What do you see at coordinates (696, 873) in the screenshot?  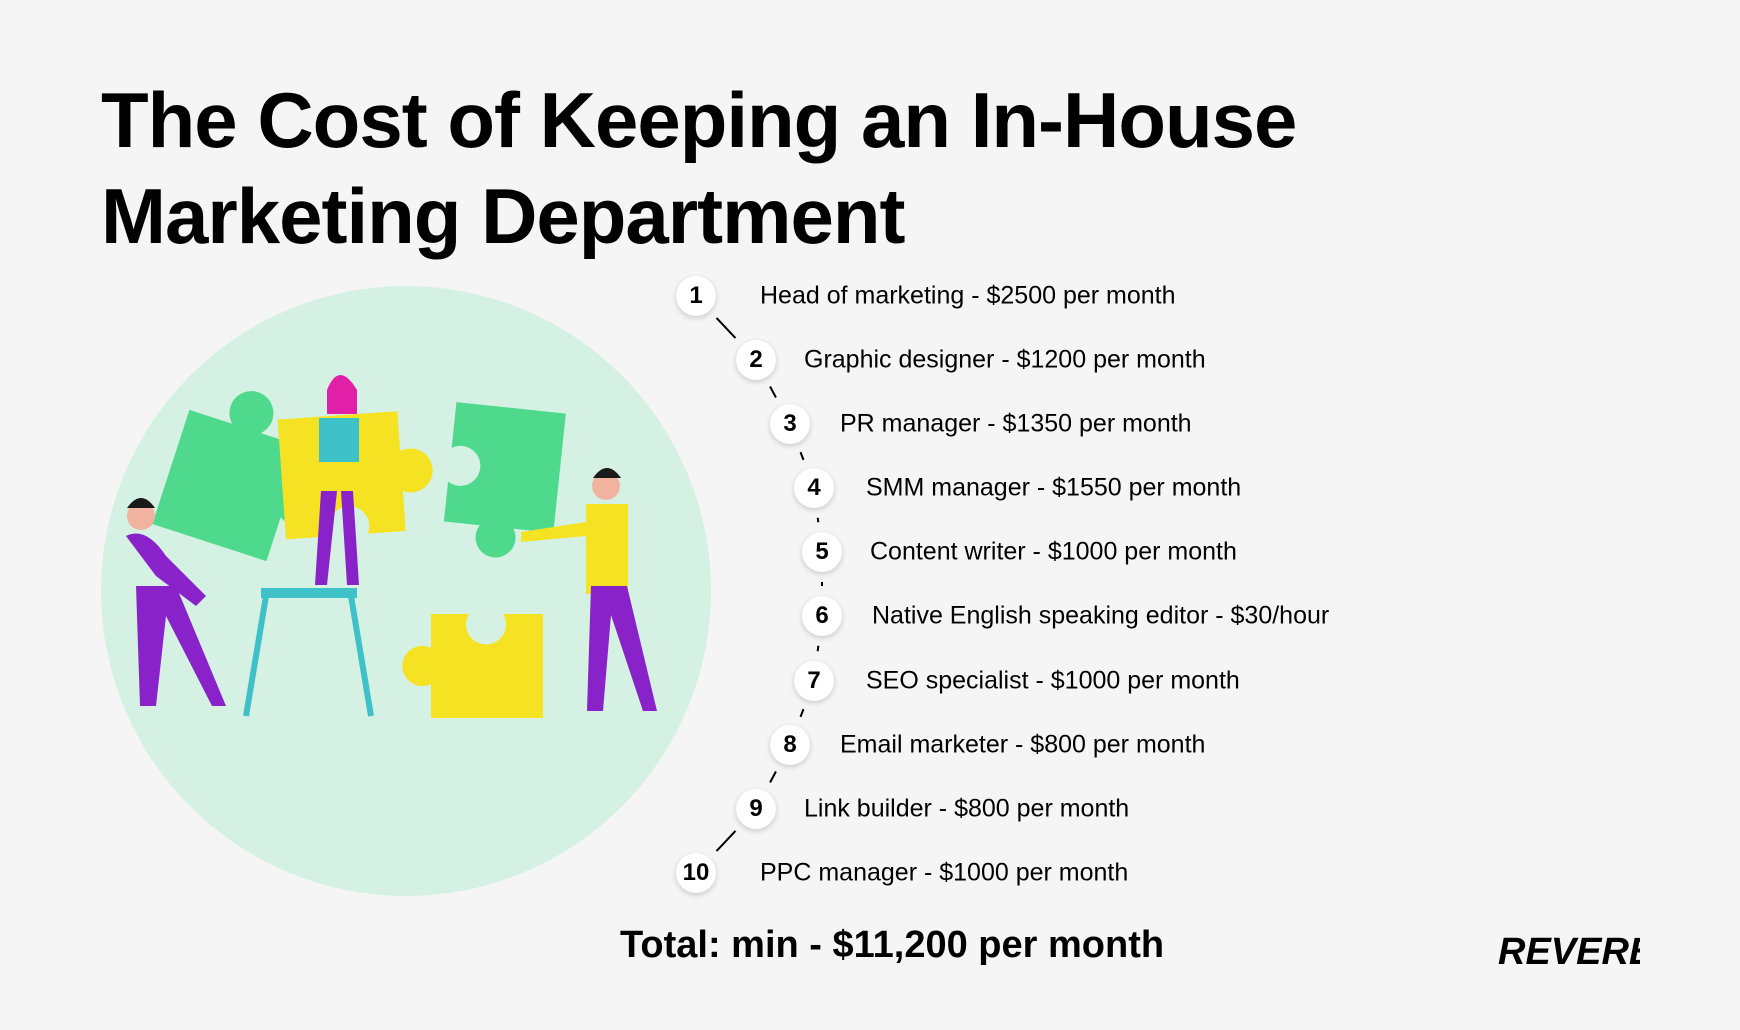 I see `step-number-10: 10` at bounding box center [696, 873].